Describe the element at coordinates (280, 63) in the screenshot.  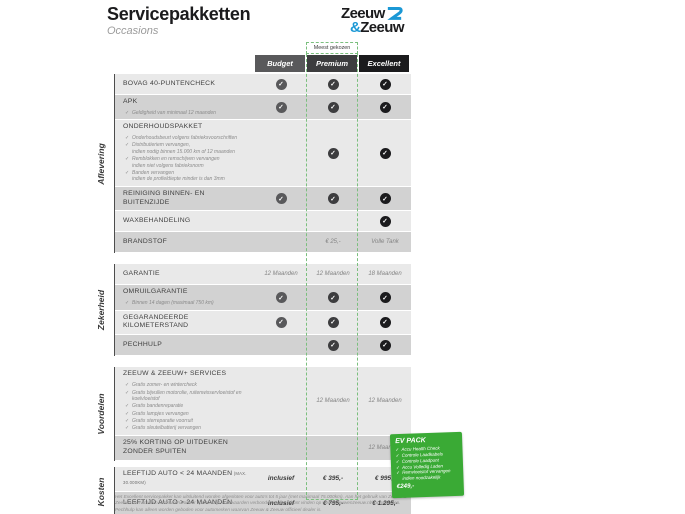
I see `column-header-budget: Budget` at that location.